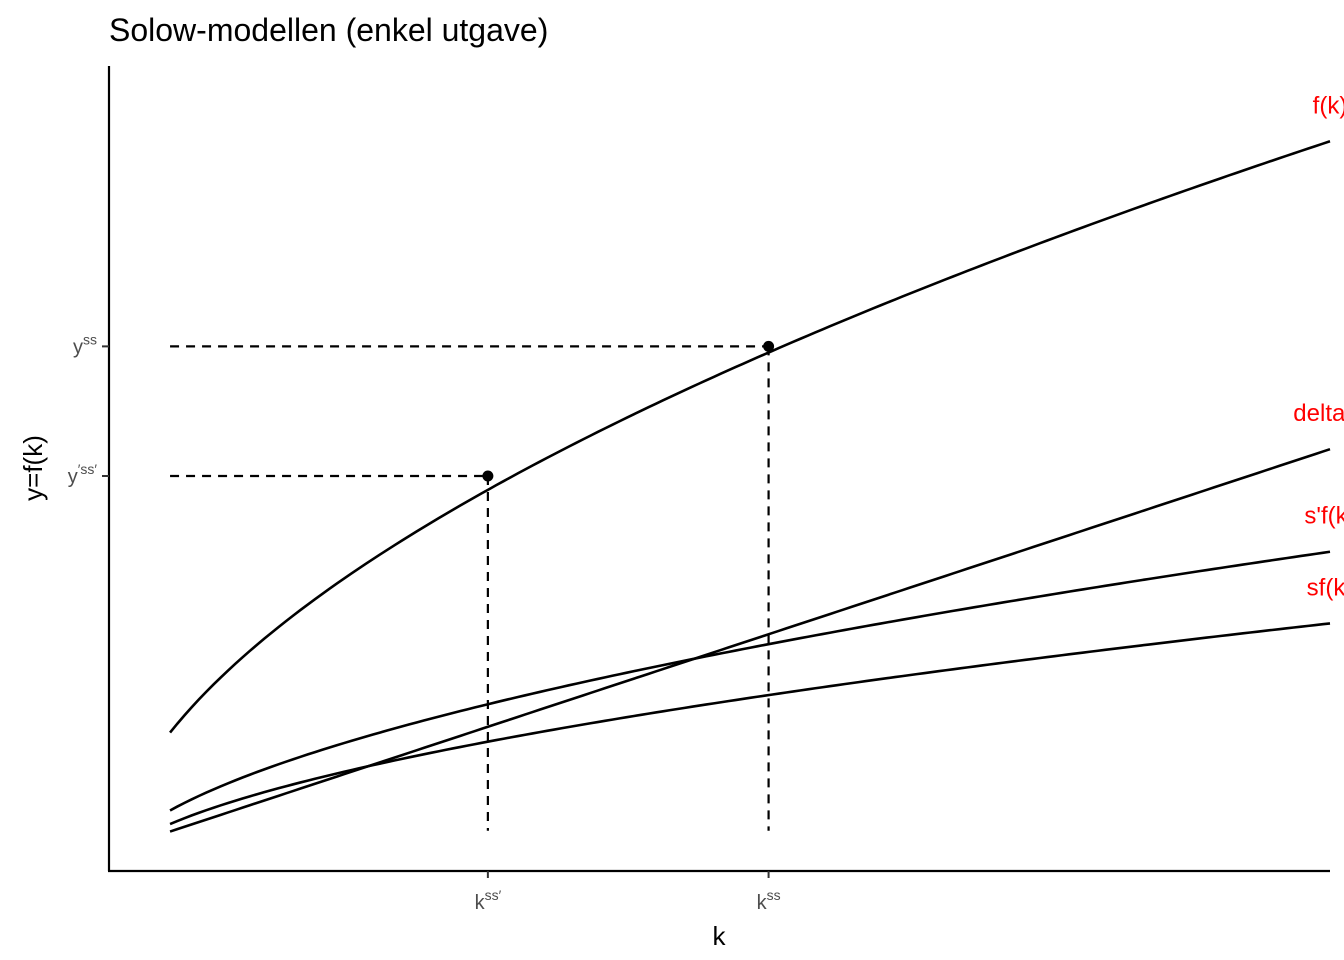  I want to click on x-tick-label-0: kss′, so click(488, 900).